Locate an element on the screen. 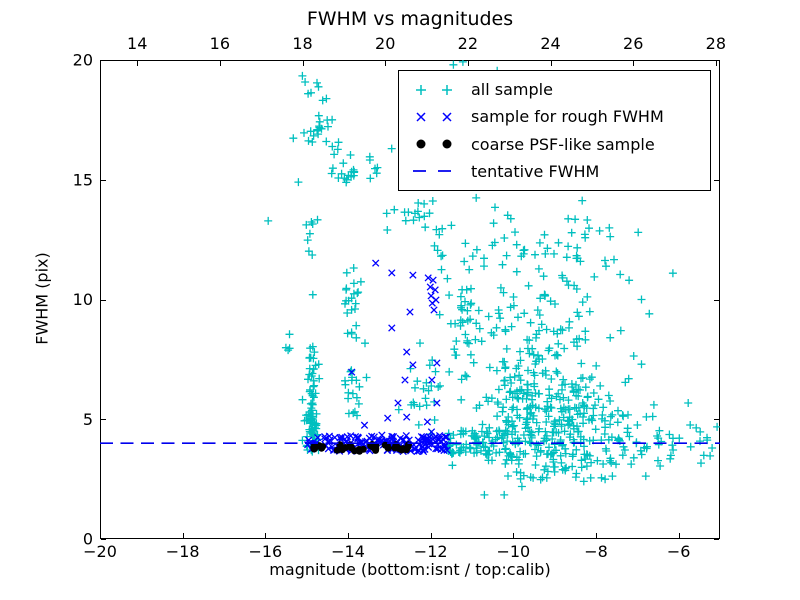 Image resolution: width=800 pixels, height=600 pixels. x-tick-label: −14 is located at coordinates (348, 551).